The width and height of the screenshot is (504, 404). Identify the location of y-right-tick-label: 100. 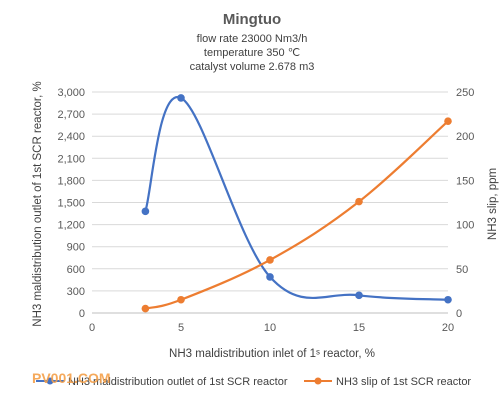
(465, 226).